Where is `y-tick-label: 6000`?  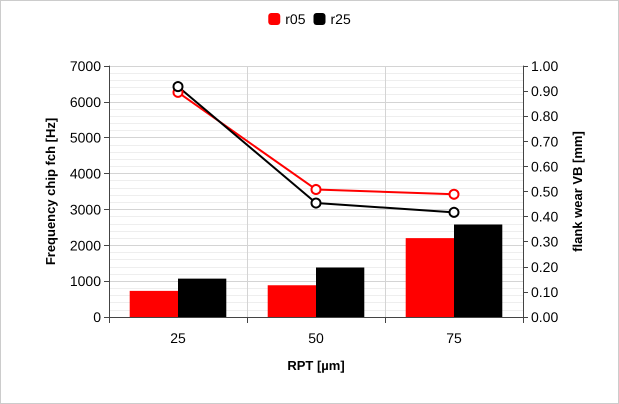
y-tick-label: 6000 is located at coordinates (86, 102).